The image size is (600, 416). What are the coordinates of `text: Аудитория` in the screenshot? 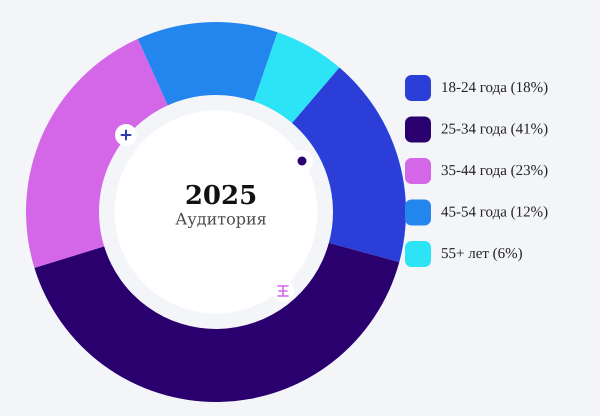 It's located at (221, 219).